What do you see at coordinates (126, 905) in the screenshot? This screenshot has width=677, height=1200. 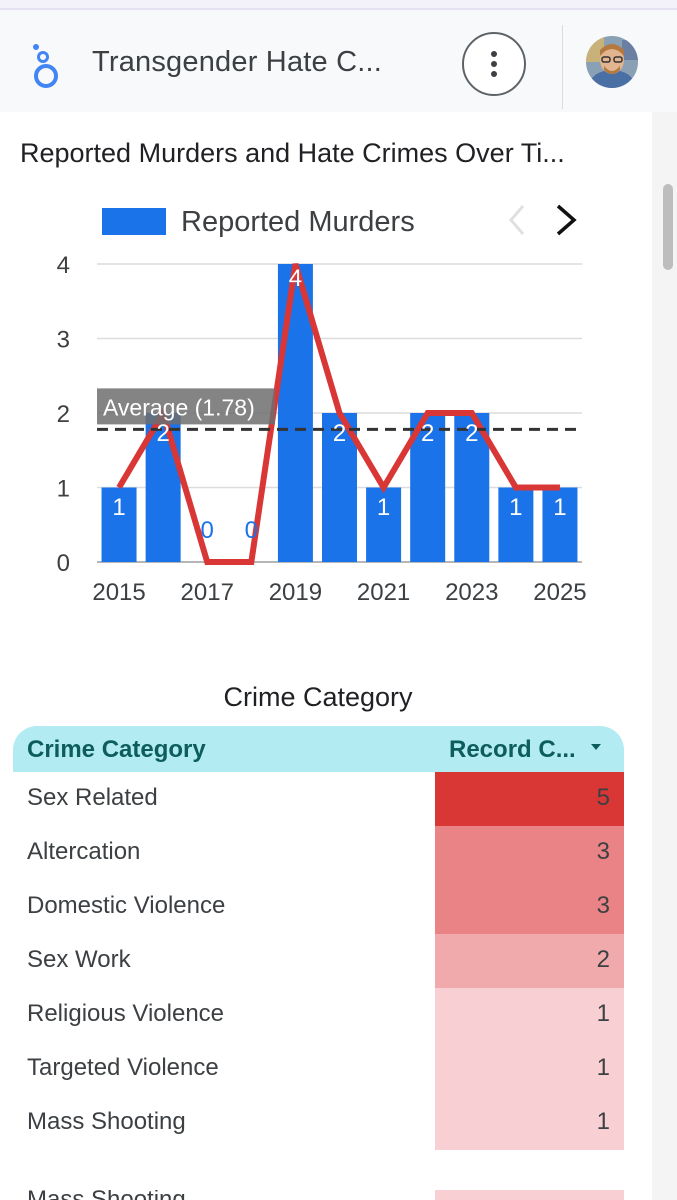 I see `row-category: Domestic Violence` at bounding box center [126, 905].